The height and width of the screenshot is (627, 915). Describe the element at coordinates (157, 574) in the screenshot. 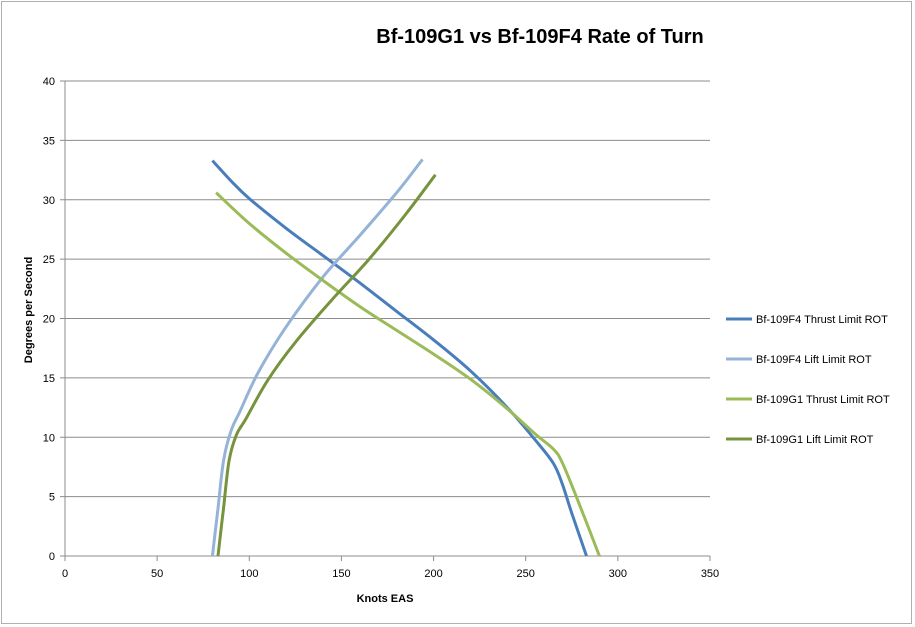

I see `x-tick-label: 50` at that location.